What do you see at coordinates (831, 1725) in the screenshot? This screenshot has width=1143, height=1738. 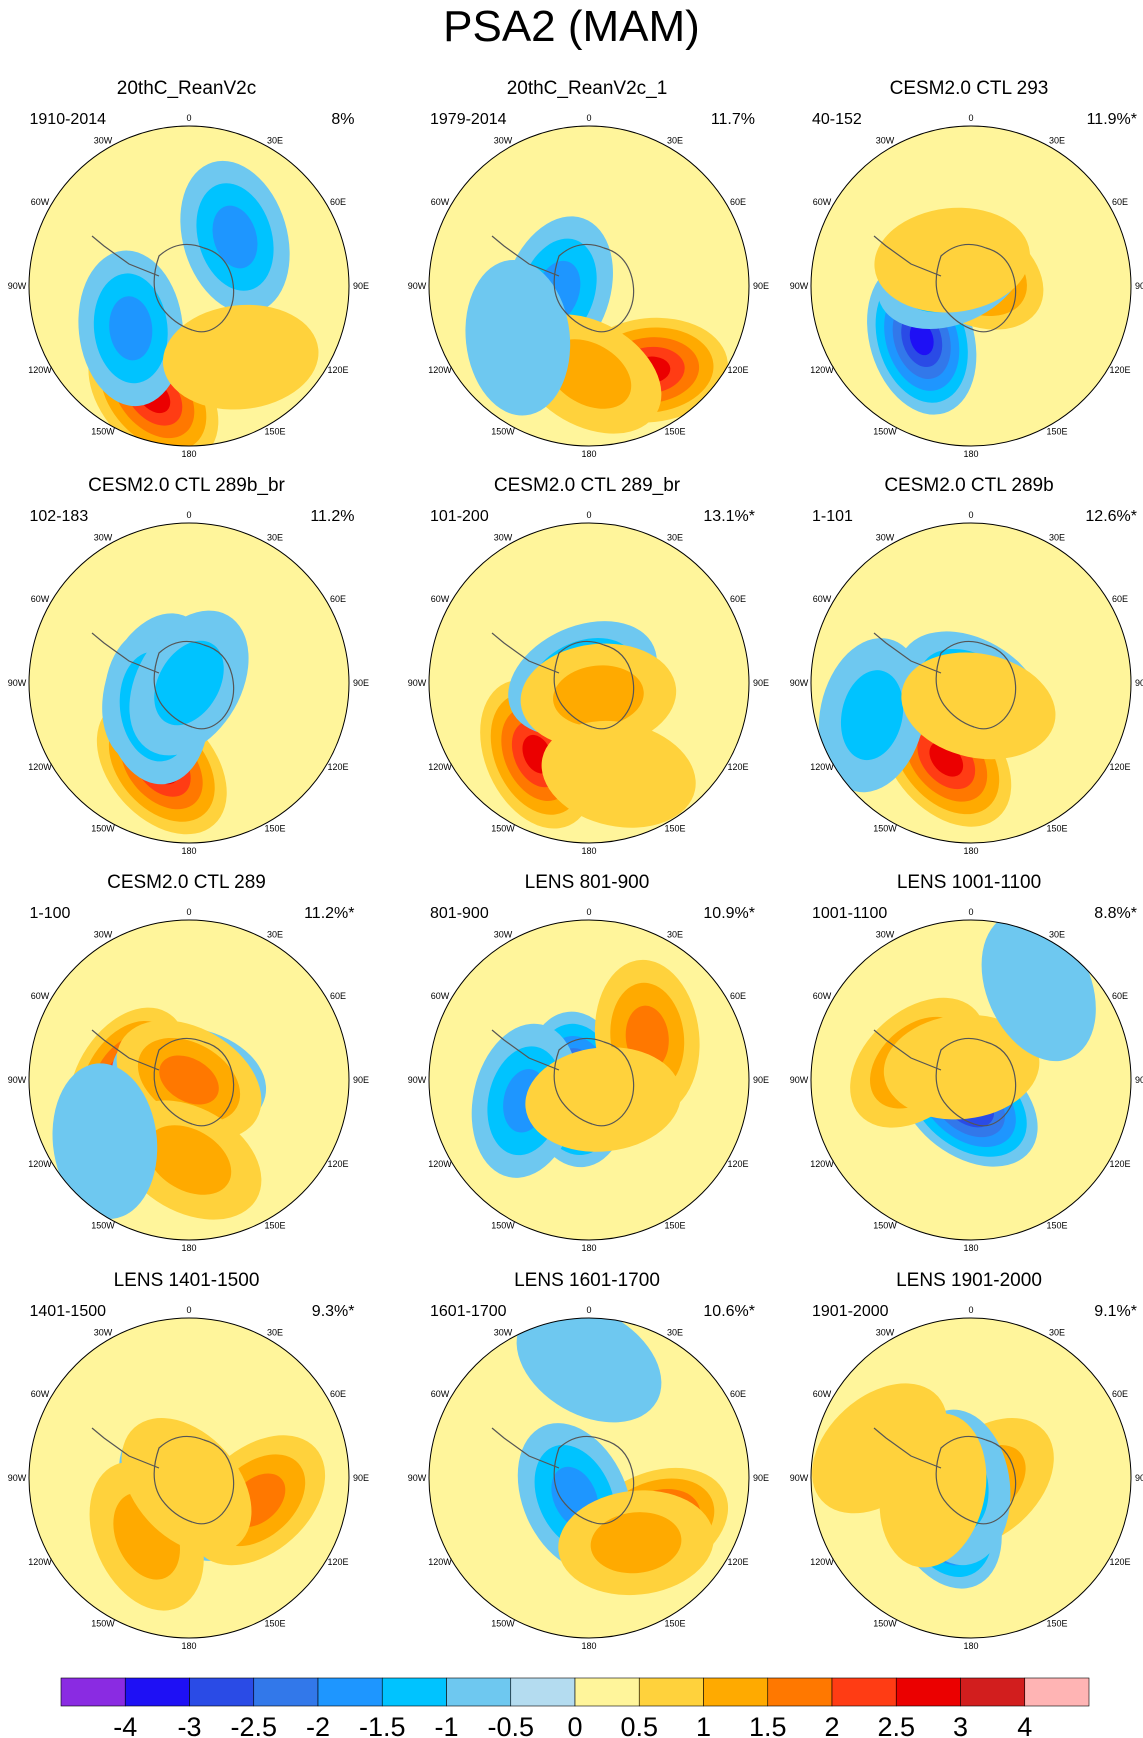 I see `colorbar-label: 2` at bounding box center [831, 1725].